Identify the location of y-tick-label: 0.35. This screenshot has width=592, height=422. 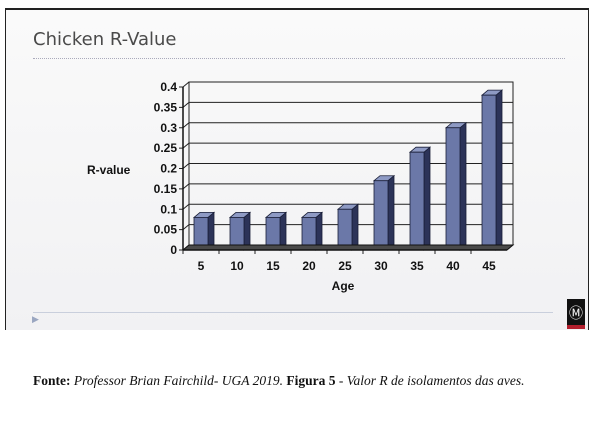
(166, 107).